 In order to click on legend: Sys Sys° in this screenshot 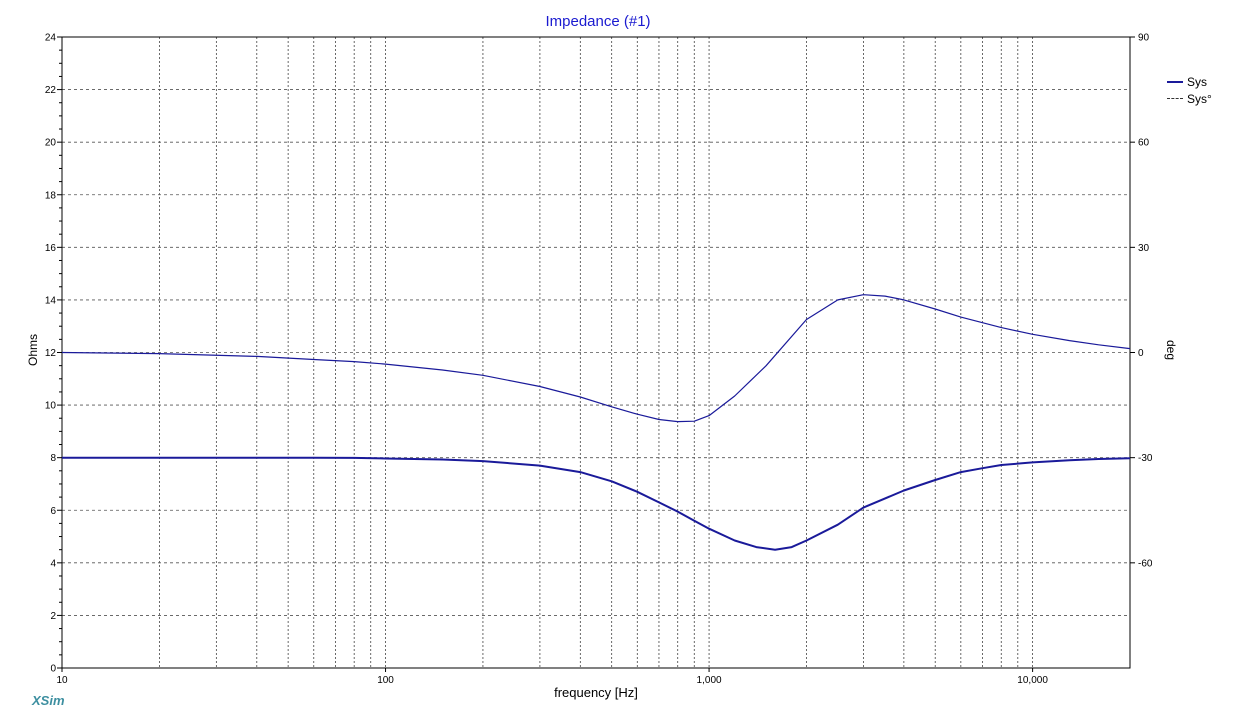, I will do `click(1189, 90)`.